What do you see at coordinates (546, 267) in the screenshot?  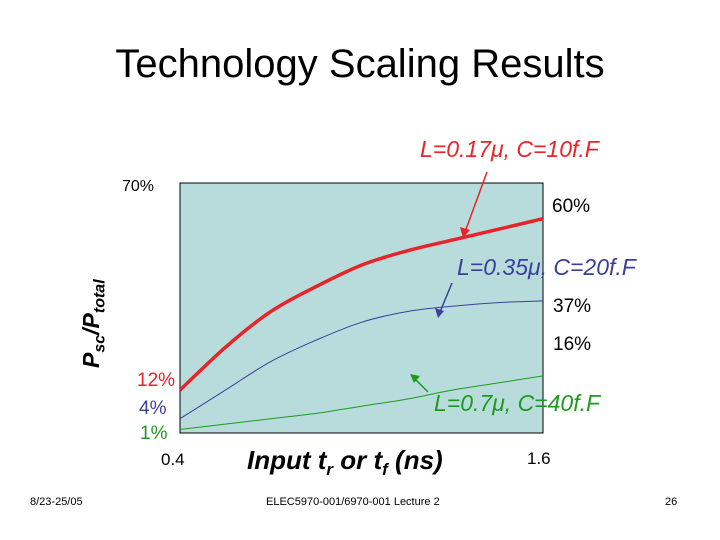 I see `series-blue-annotation: L=0.35μ, C=20f.F` at bounding box center [546, 267].